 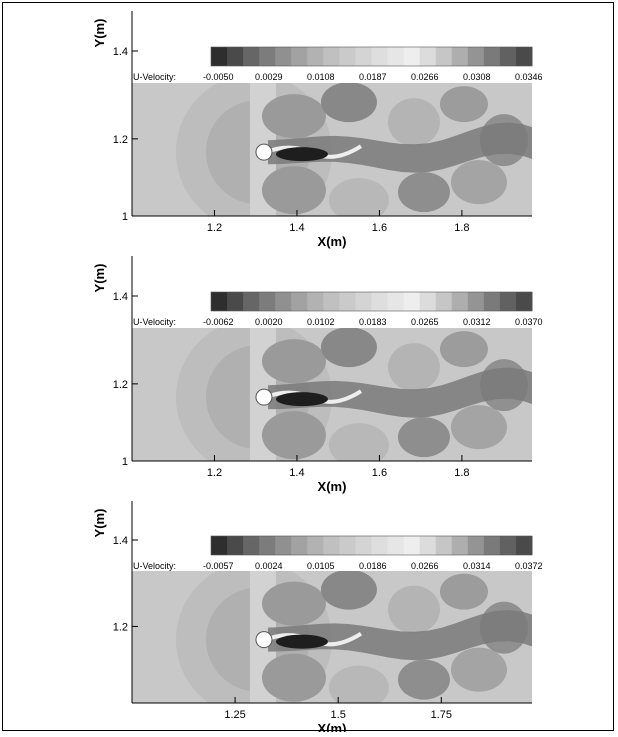 I want to click on y-axis-label: Y(m), so click(x=99, y=33).